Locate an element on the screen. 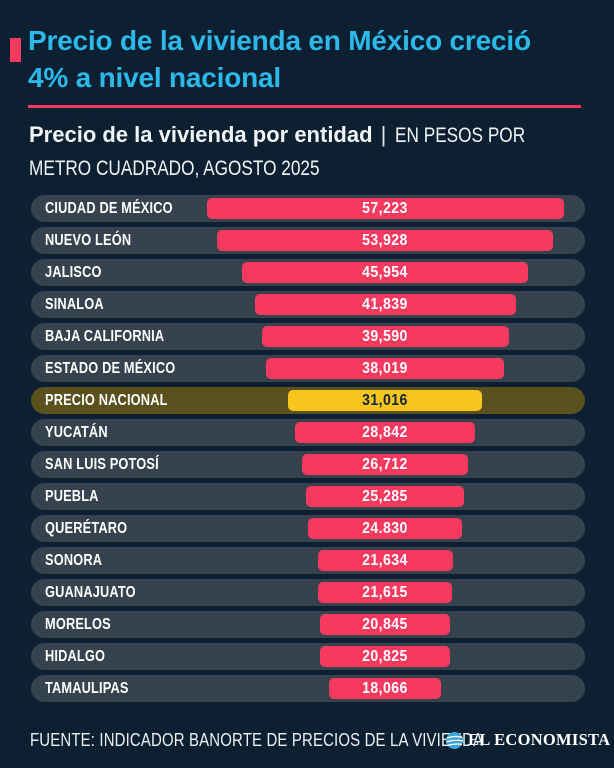  value-label: 38,019 is located at coordinates (385, 368).